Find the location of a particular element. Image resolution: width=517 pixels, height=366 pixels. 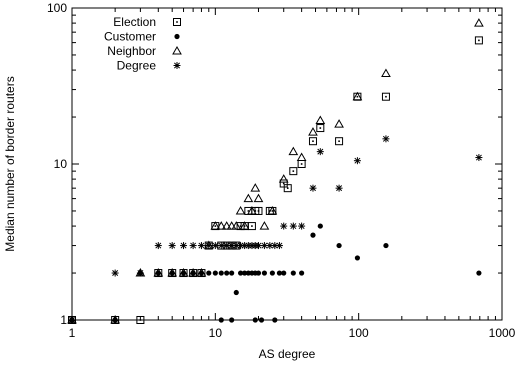

x-tick-label: 100 is located at coordinates (359, 333).